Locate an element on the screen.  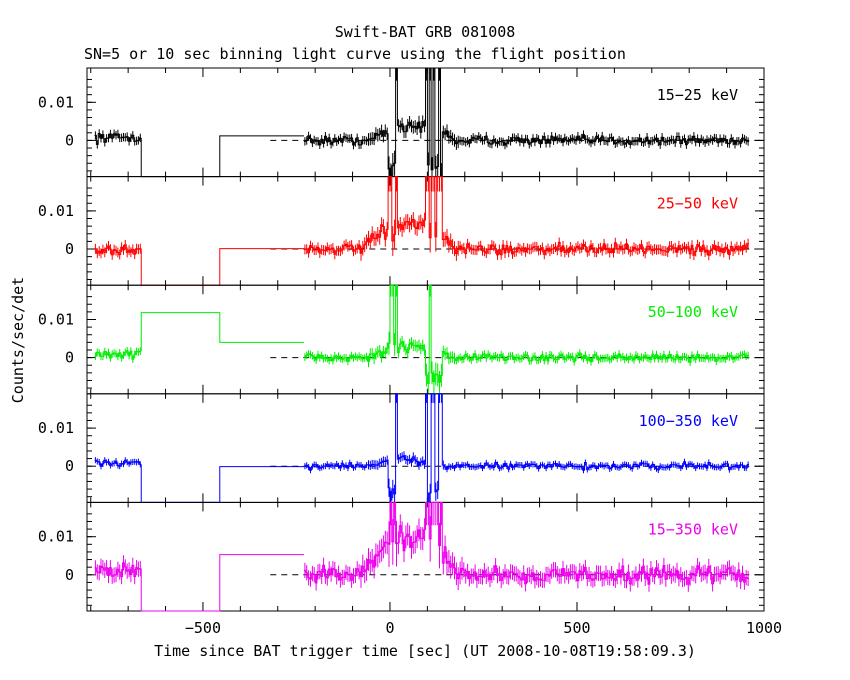
chart-title: Swift-BAT GRB 081008 is located at coordinates (425, 32).